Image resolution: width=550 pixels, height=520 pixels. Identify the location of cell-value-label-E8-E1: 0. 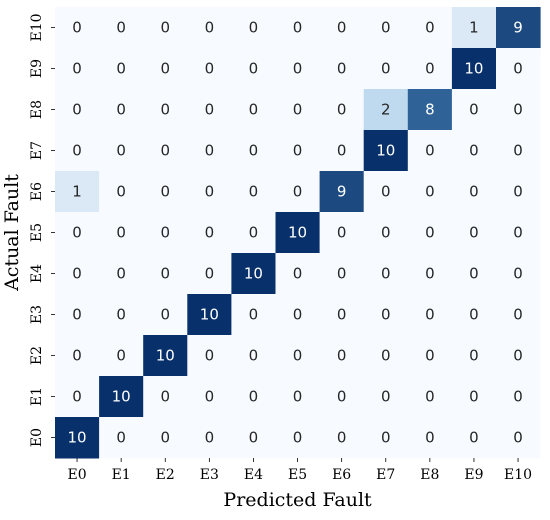
(121, 110).